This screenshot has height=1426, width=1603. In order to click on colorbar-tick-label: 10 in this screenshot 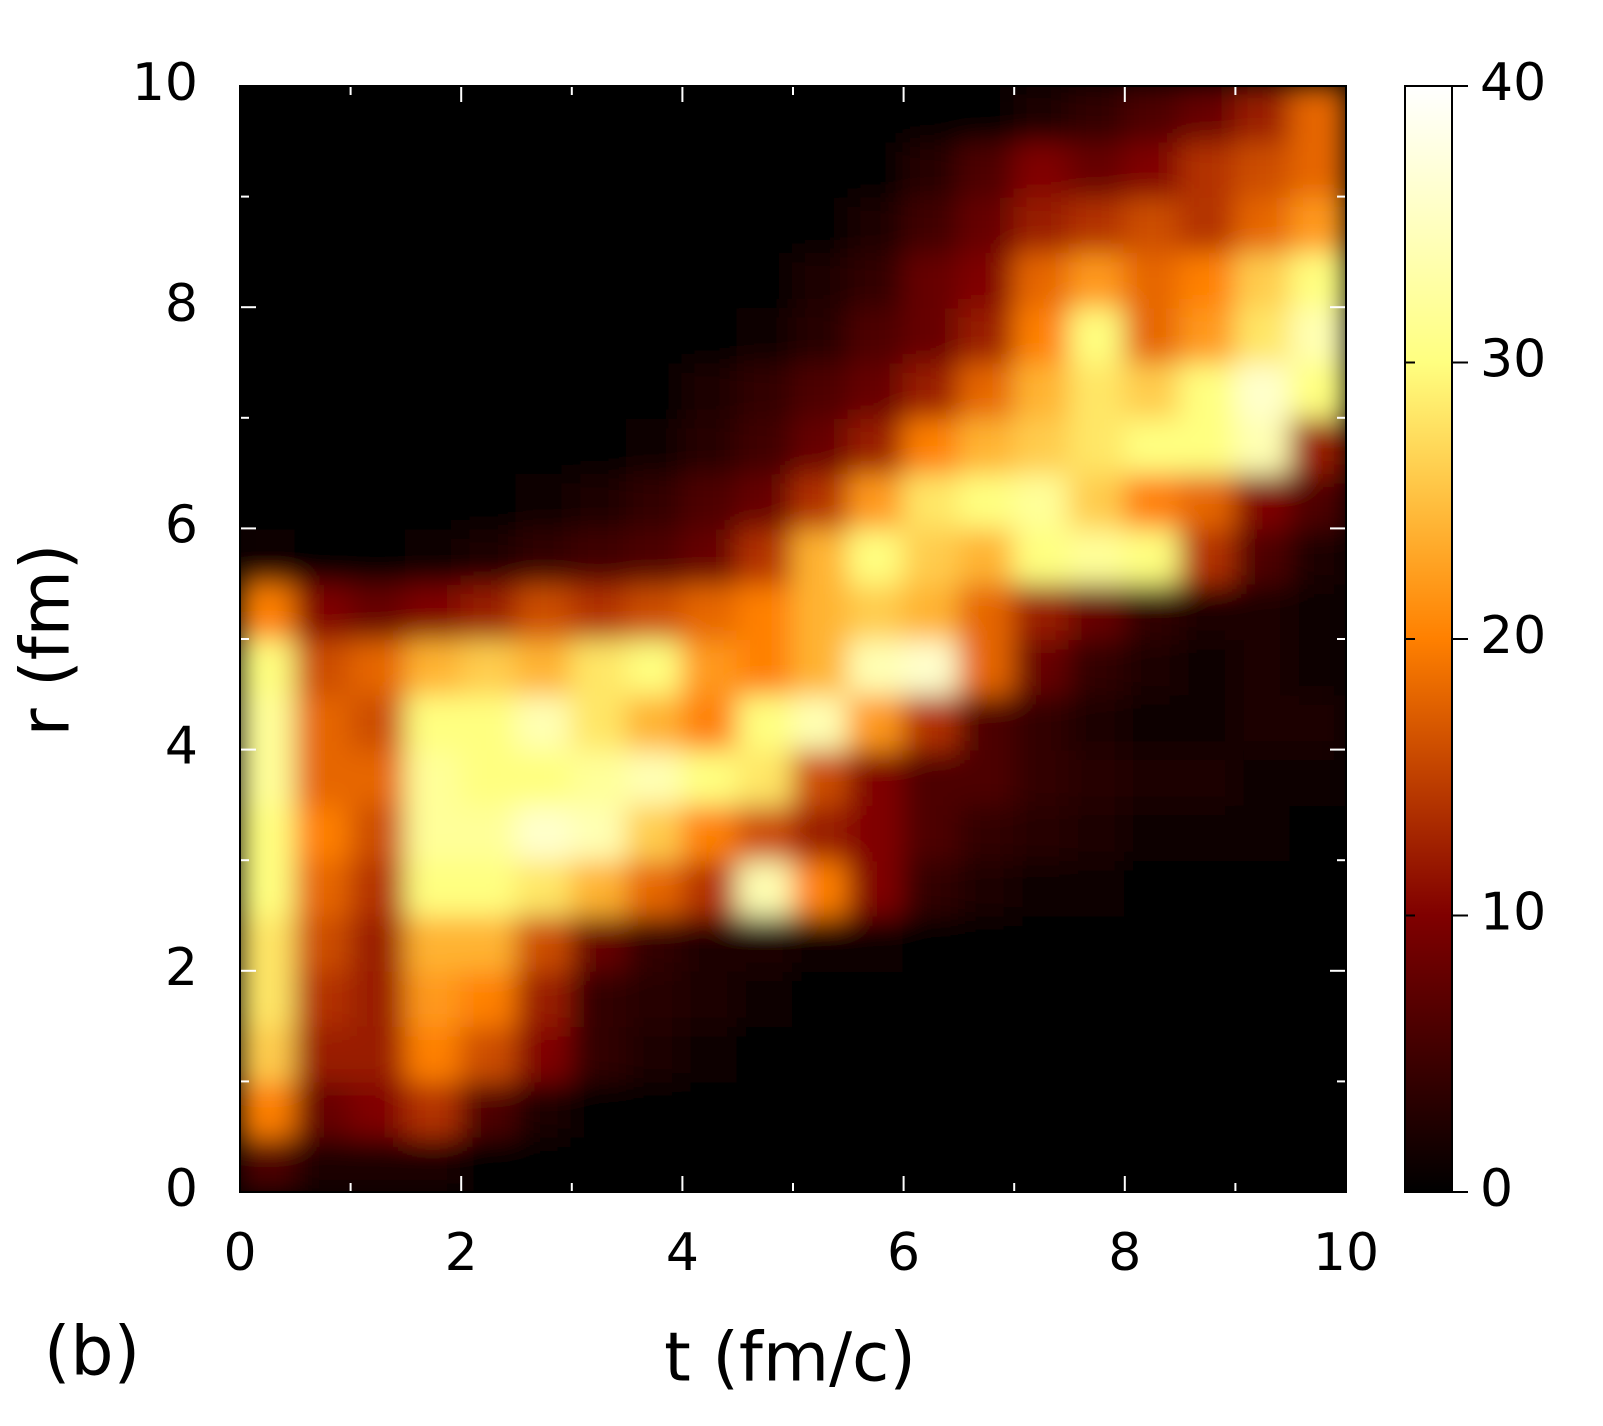, I will do `click(1513, 913)`.